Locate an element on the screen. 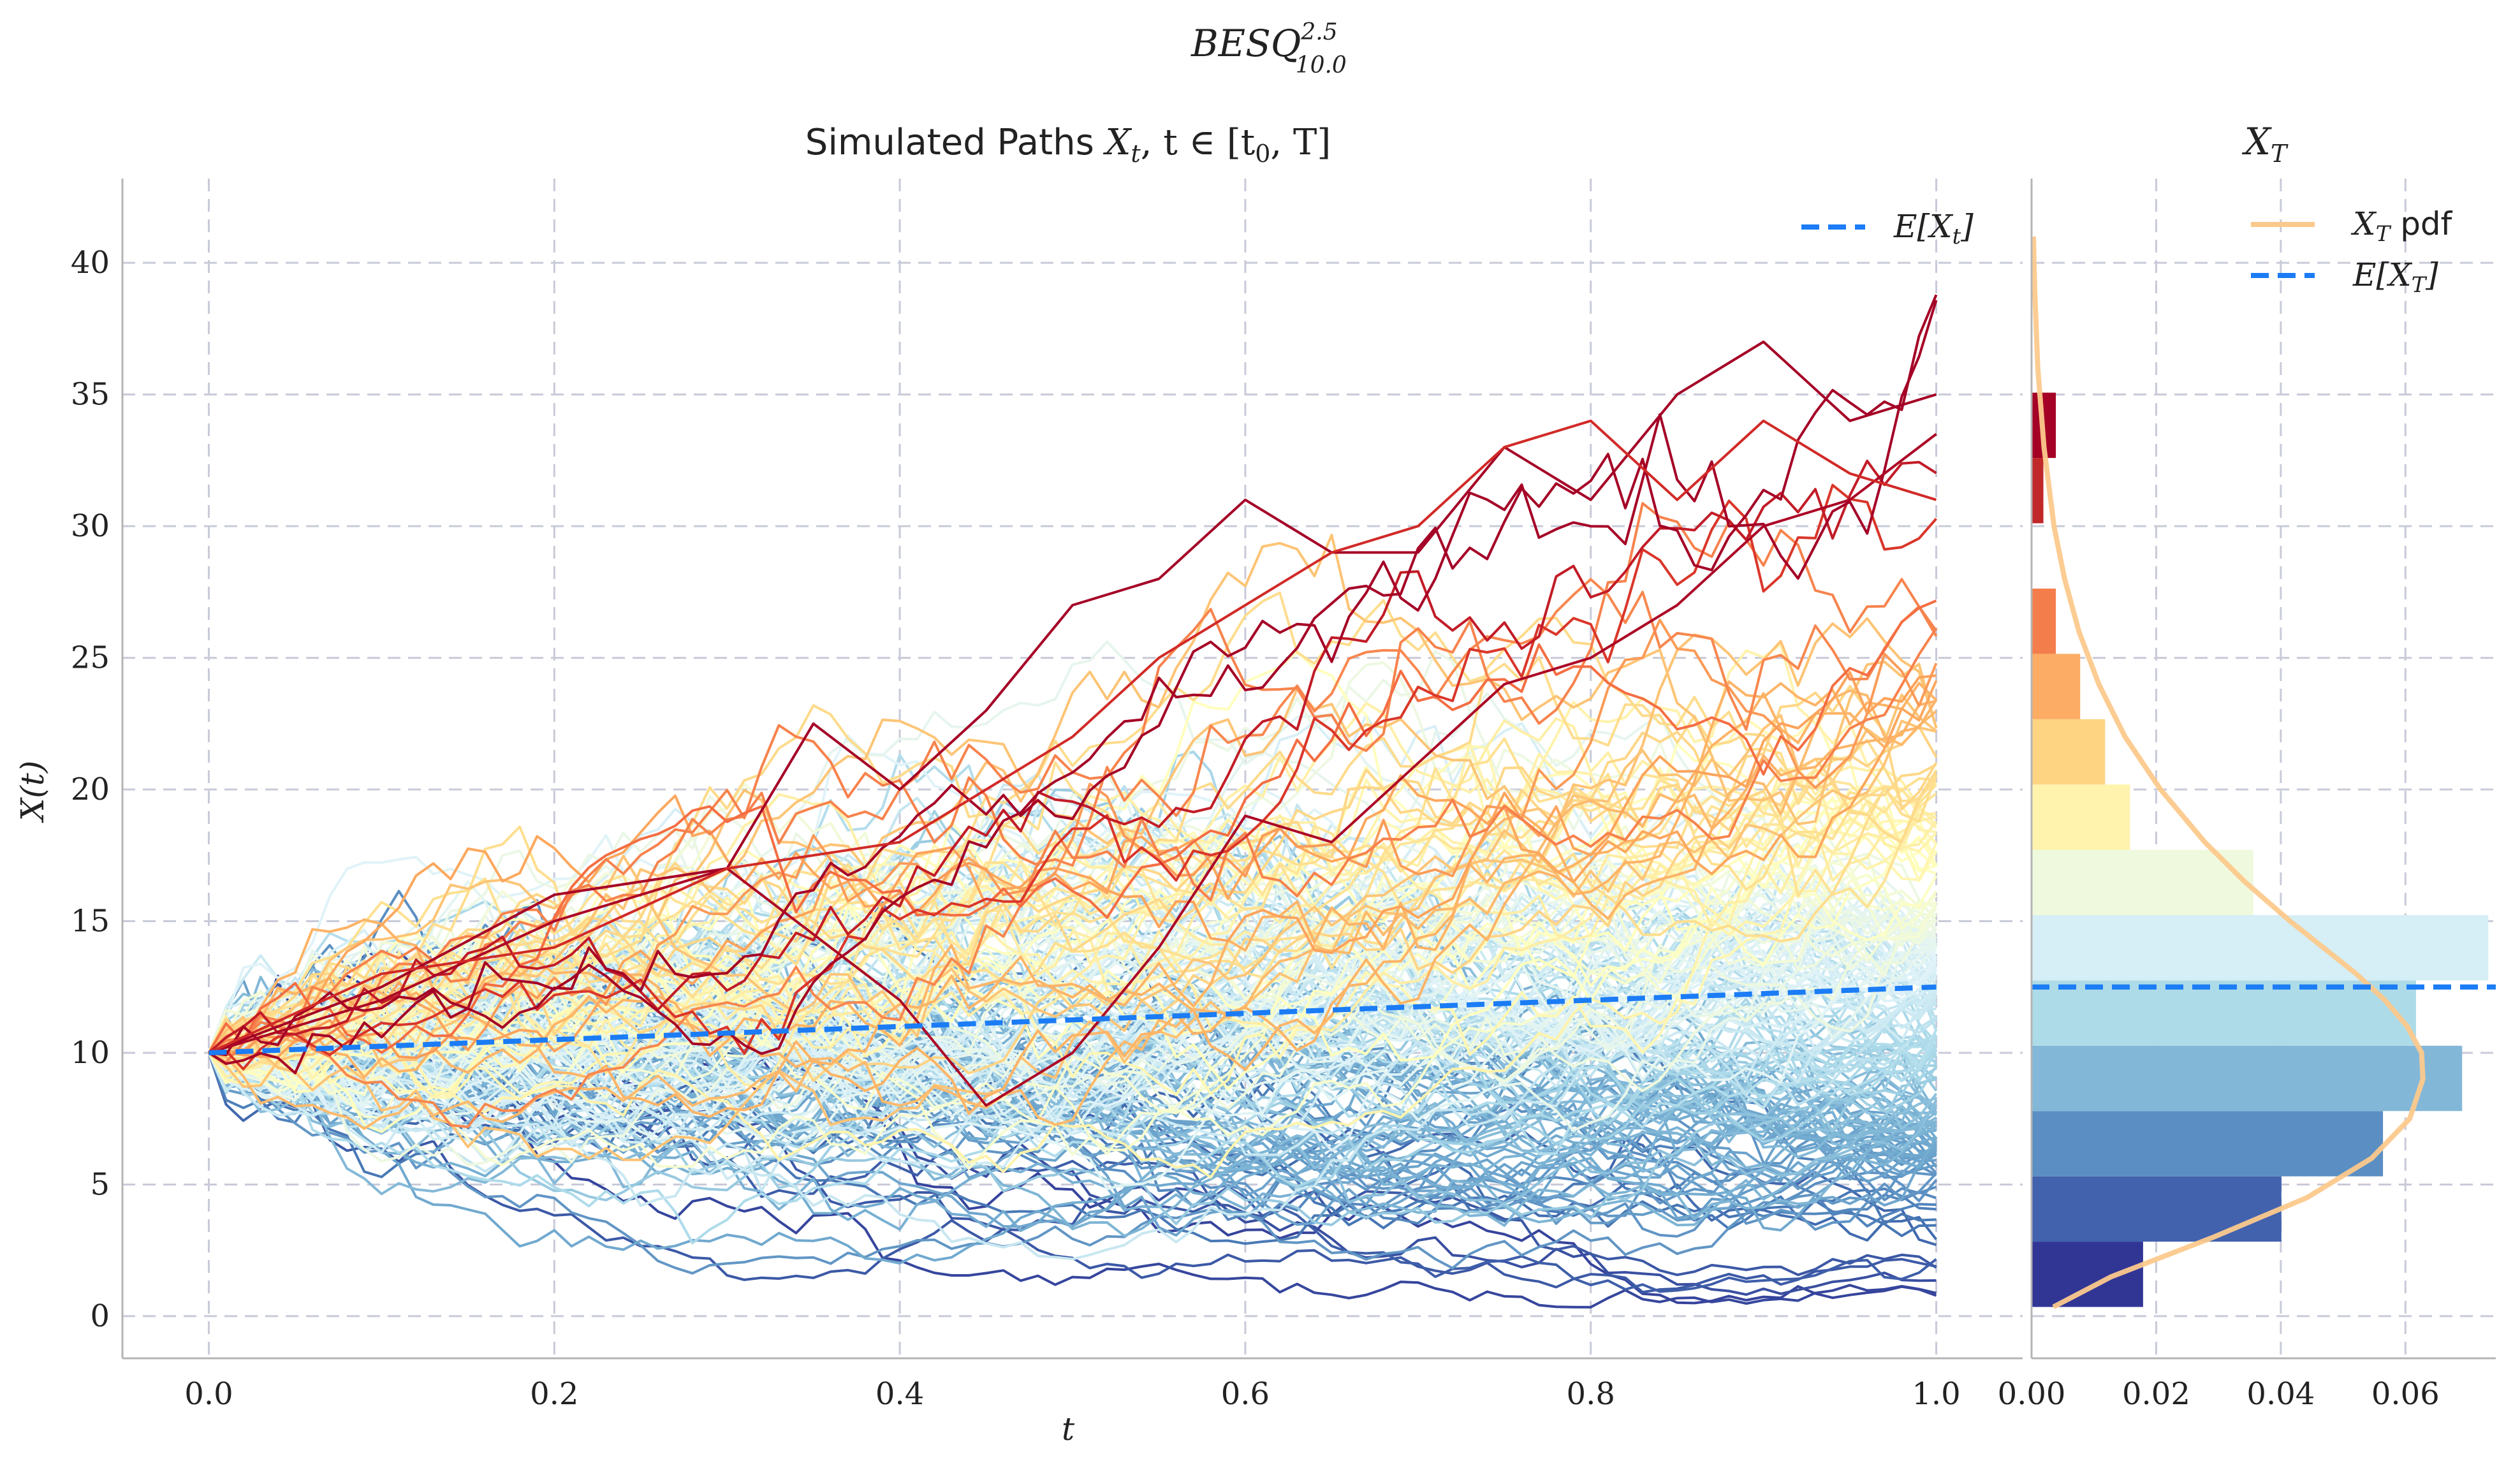 The height and width of the screenshot is (1475, 2520). x-tick-label: 0.8 is located at coordinates (1591, 1394).